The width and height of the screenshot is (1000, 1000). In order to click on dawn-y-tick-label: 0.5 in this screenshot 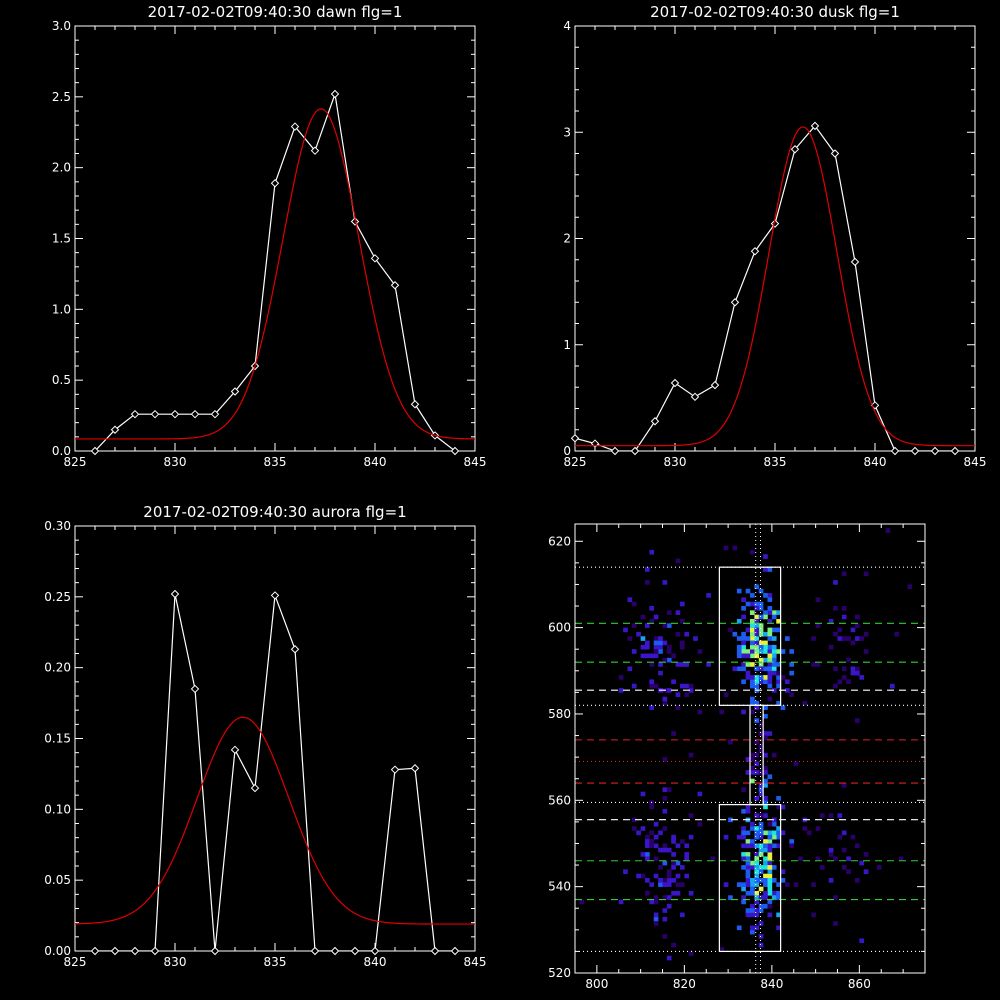, I will do `click(61, 380)`.